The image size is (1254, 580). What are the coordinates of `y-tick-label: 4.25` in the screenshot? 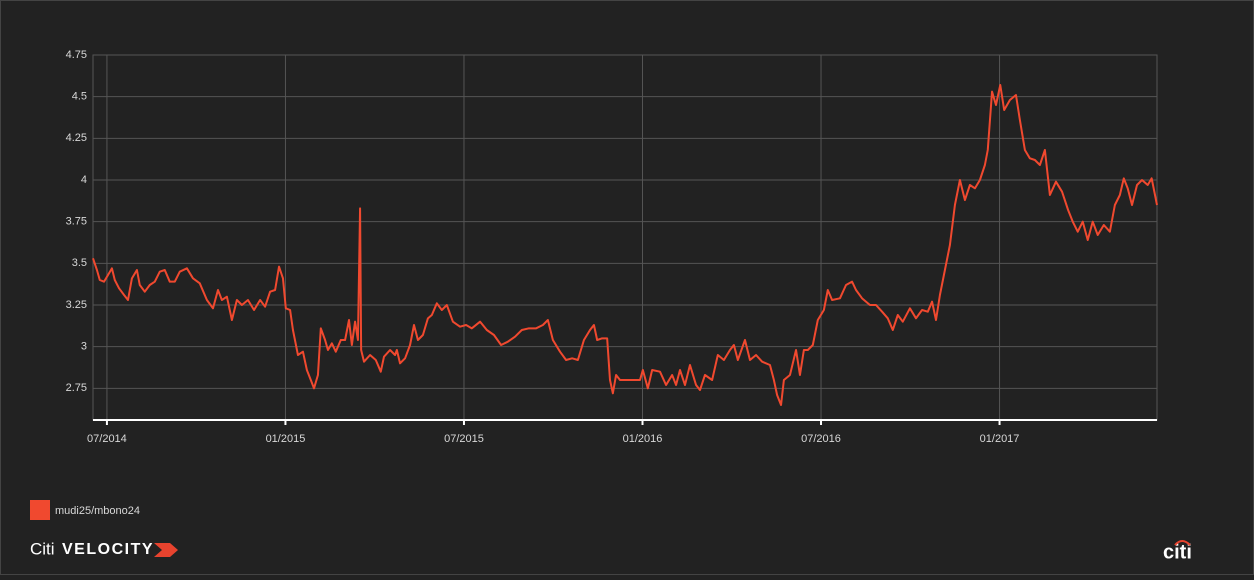 It's located at (76, 138).